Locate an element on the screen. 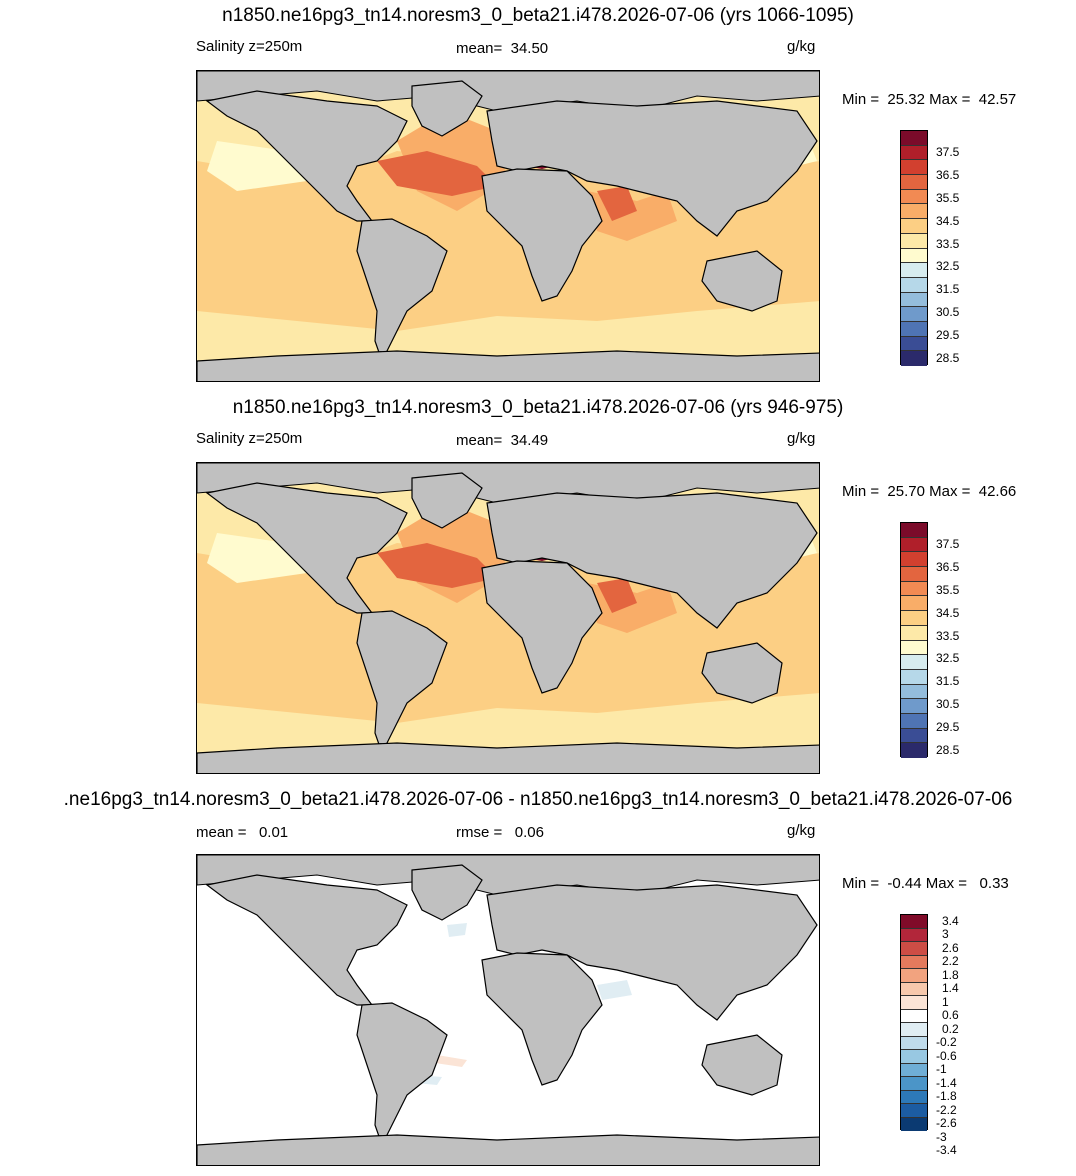 The width and height of the screenshot is (1076, 1176). colorbar-tick-label: -3 is located at coordinates (941, 1136).